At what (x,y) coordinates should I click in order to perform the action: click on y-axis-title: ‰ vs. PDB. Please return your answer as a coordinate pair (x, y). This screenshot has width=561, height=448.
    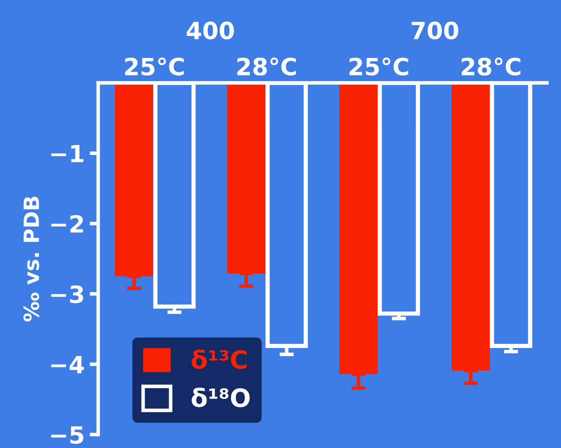
    Looking at the image, I should click on (31, 259).